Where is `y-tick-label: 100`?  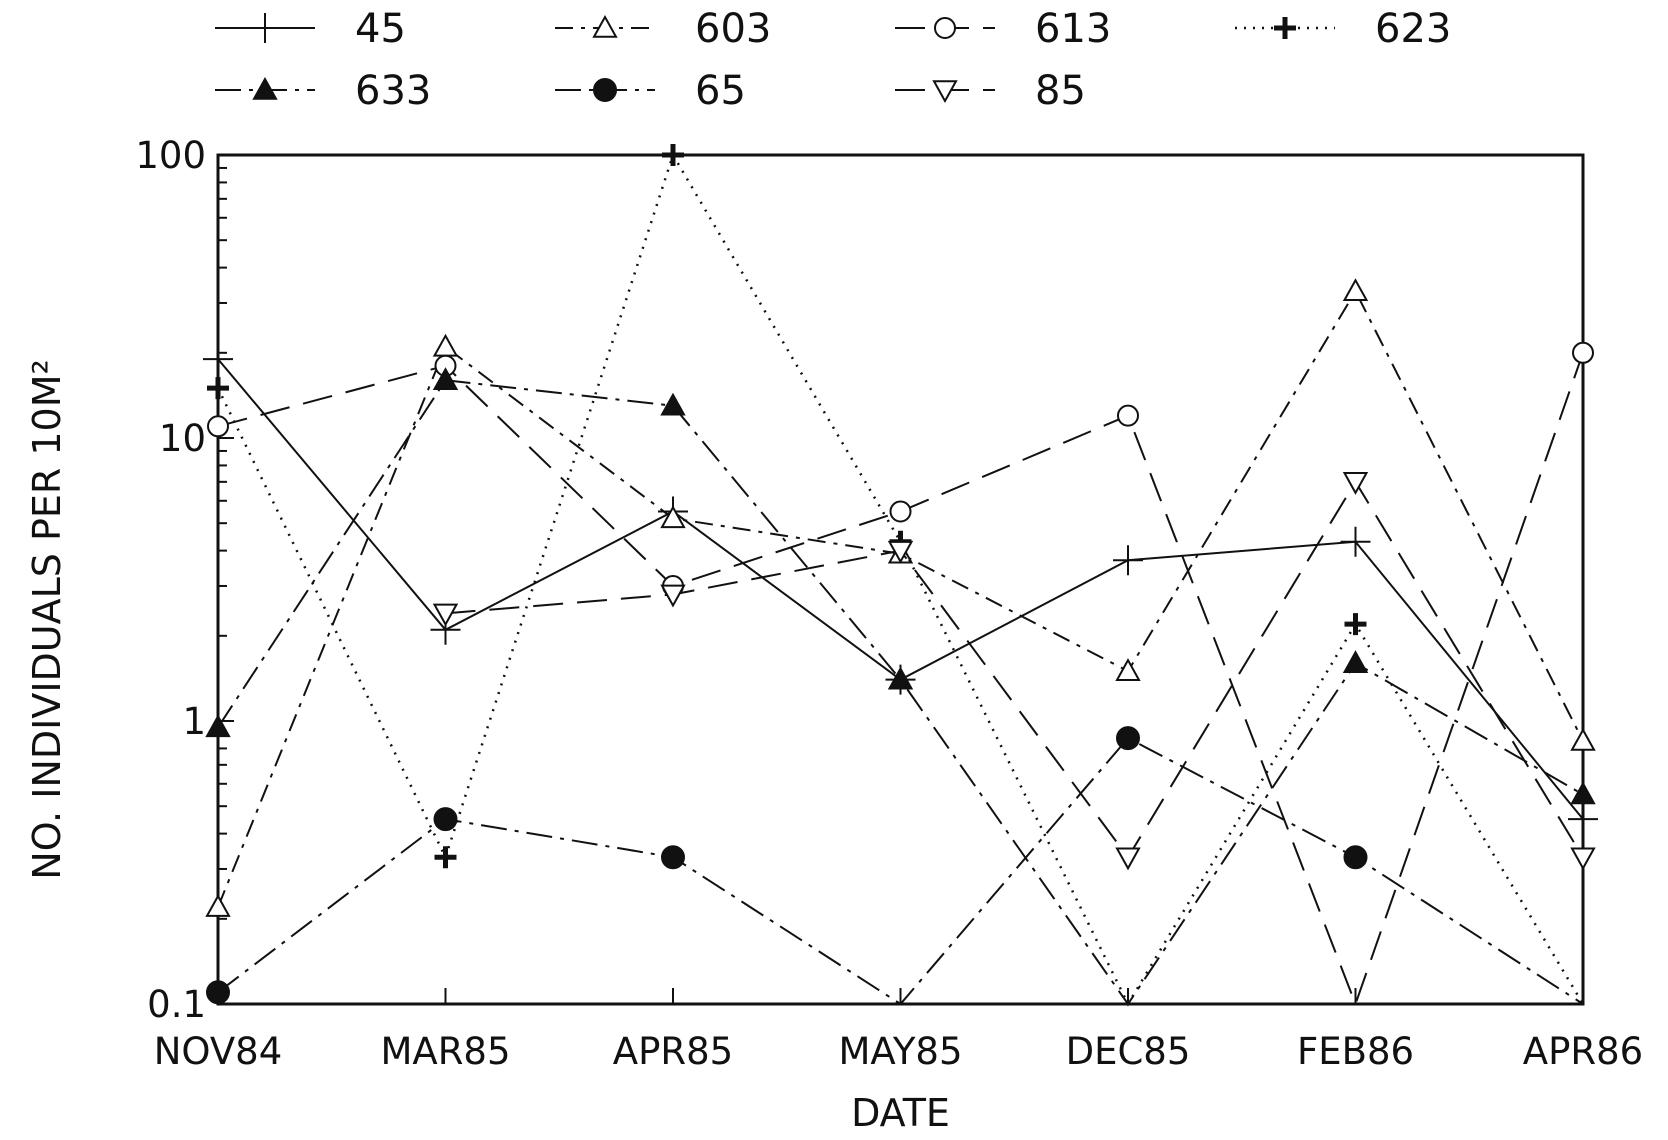 y-tick-label: 100 is located at coordinates (170, 155).